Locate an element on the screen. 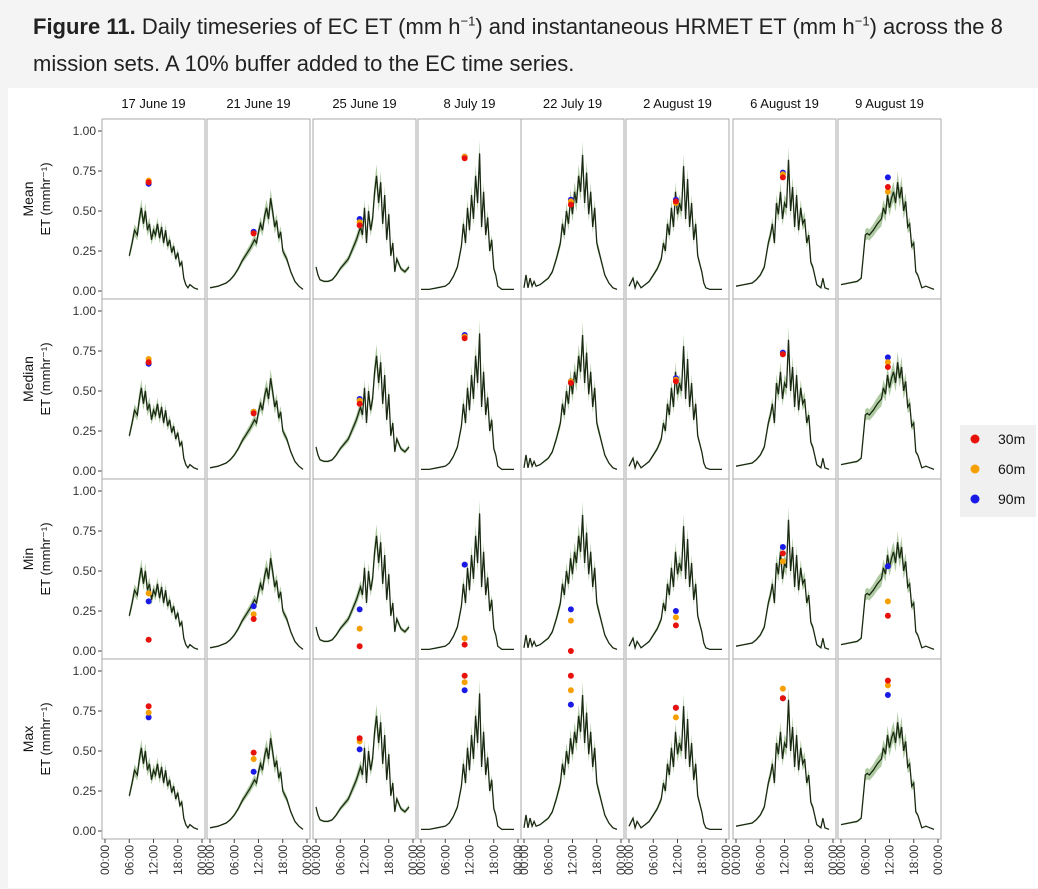 The width and height of the screenshot is (1038, 889). caption-sup-2: −1 is located at coordinates (862, 21).